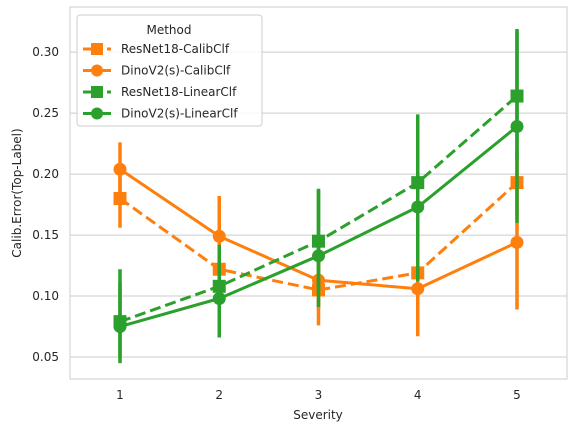 Image resolution: width=576 pixels, height=432 pixels. I want to click on y-tick-labels: 0.05 0.10 0.15 0.20 0.25 0.30, so click(45, 204).